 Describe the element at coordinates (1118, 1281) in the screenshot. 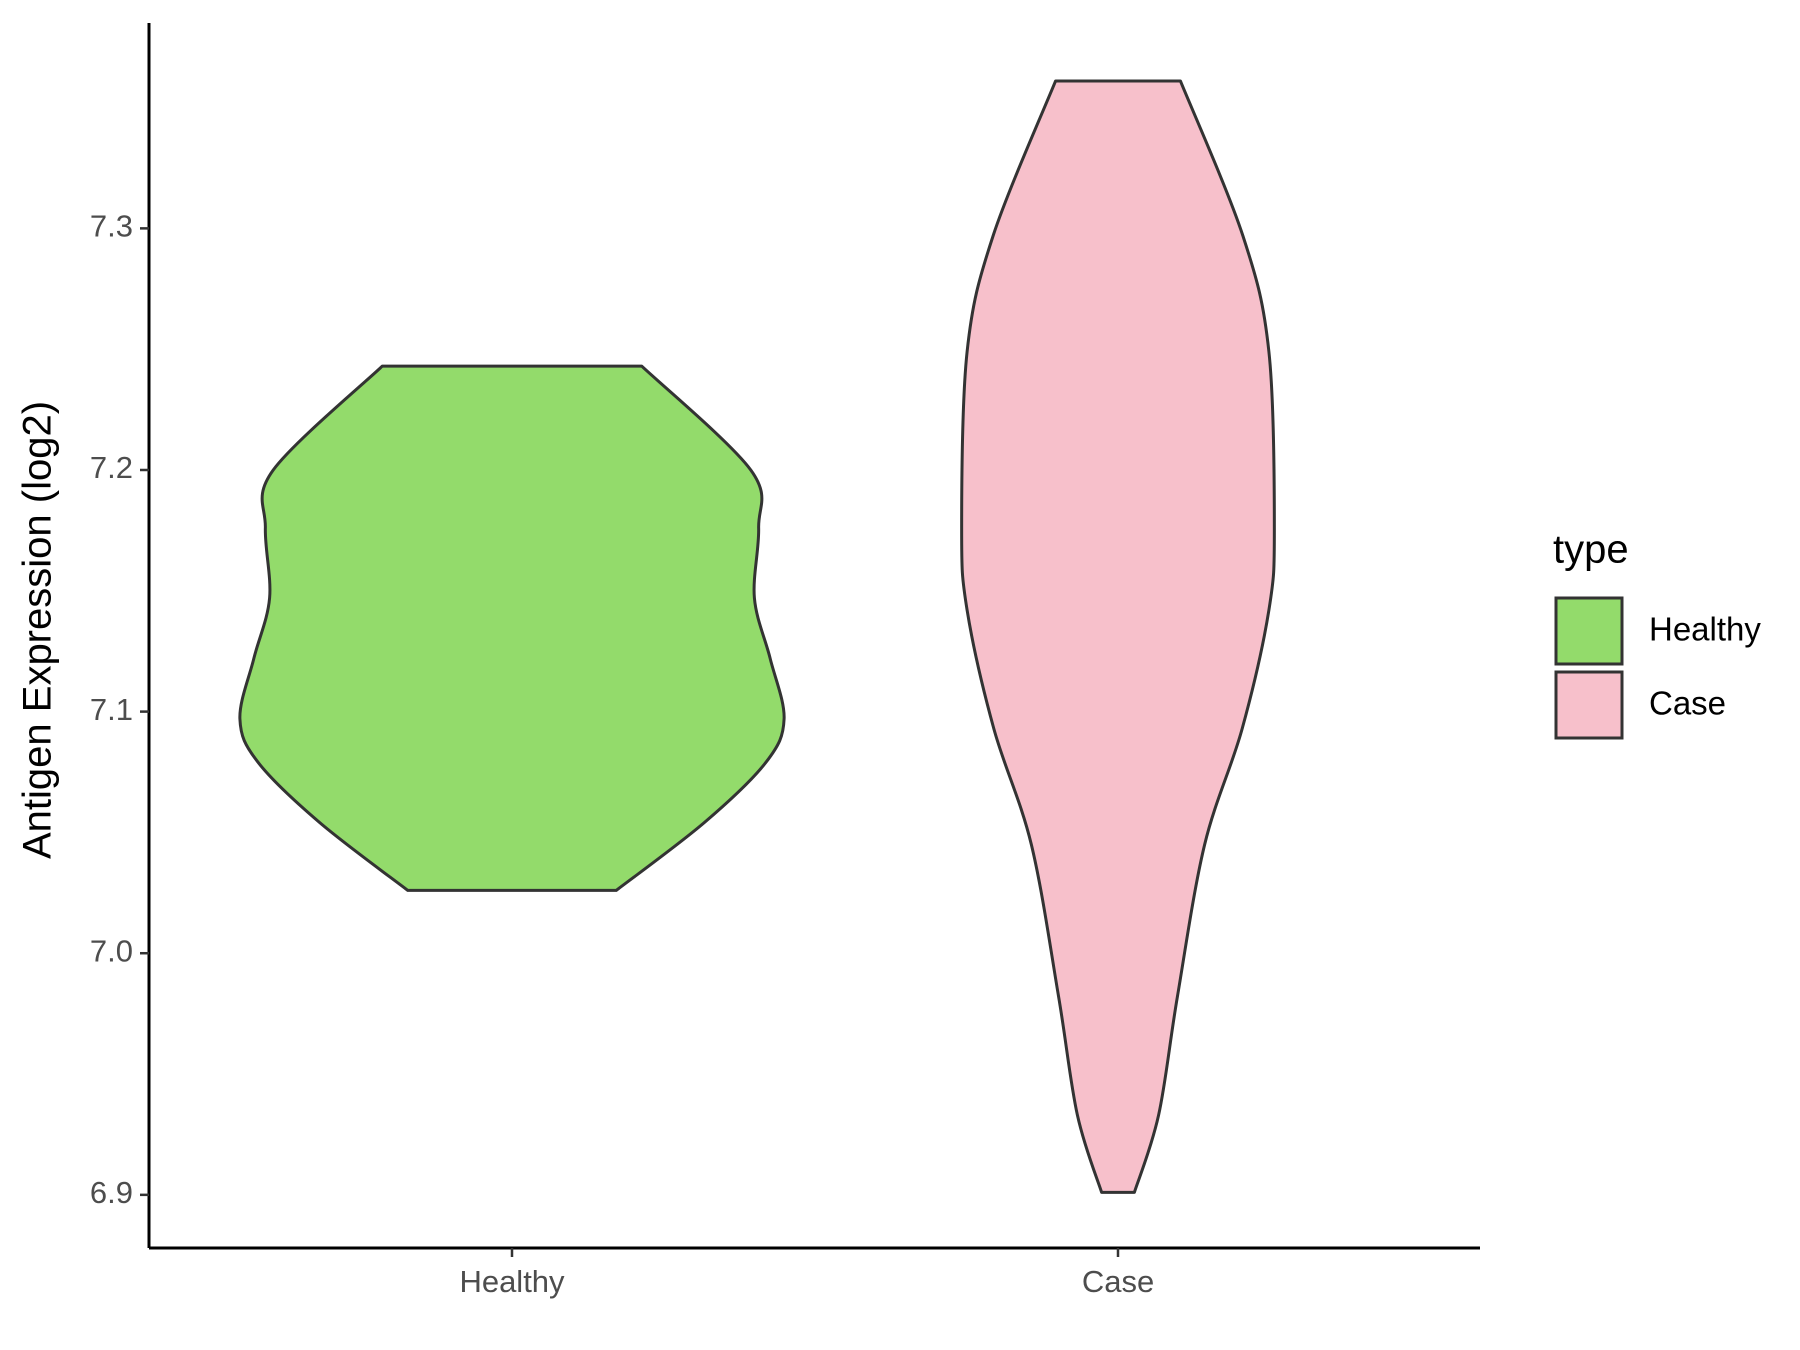

I see `x-tick-label: Case` at that location.